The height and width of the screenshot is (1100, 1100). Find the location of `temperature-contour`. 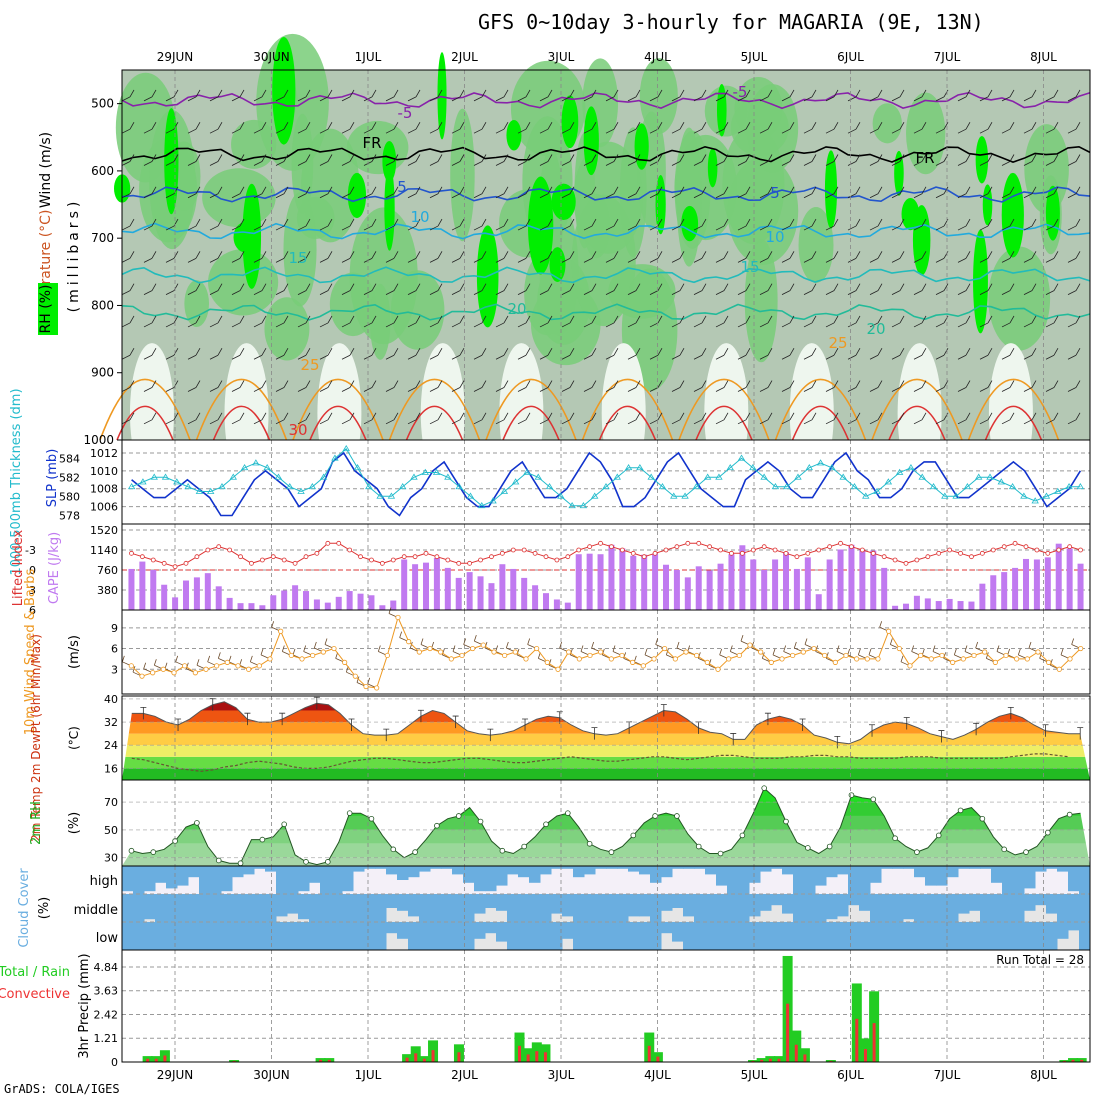

temperature-contour is located at coordinates (820, 423).